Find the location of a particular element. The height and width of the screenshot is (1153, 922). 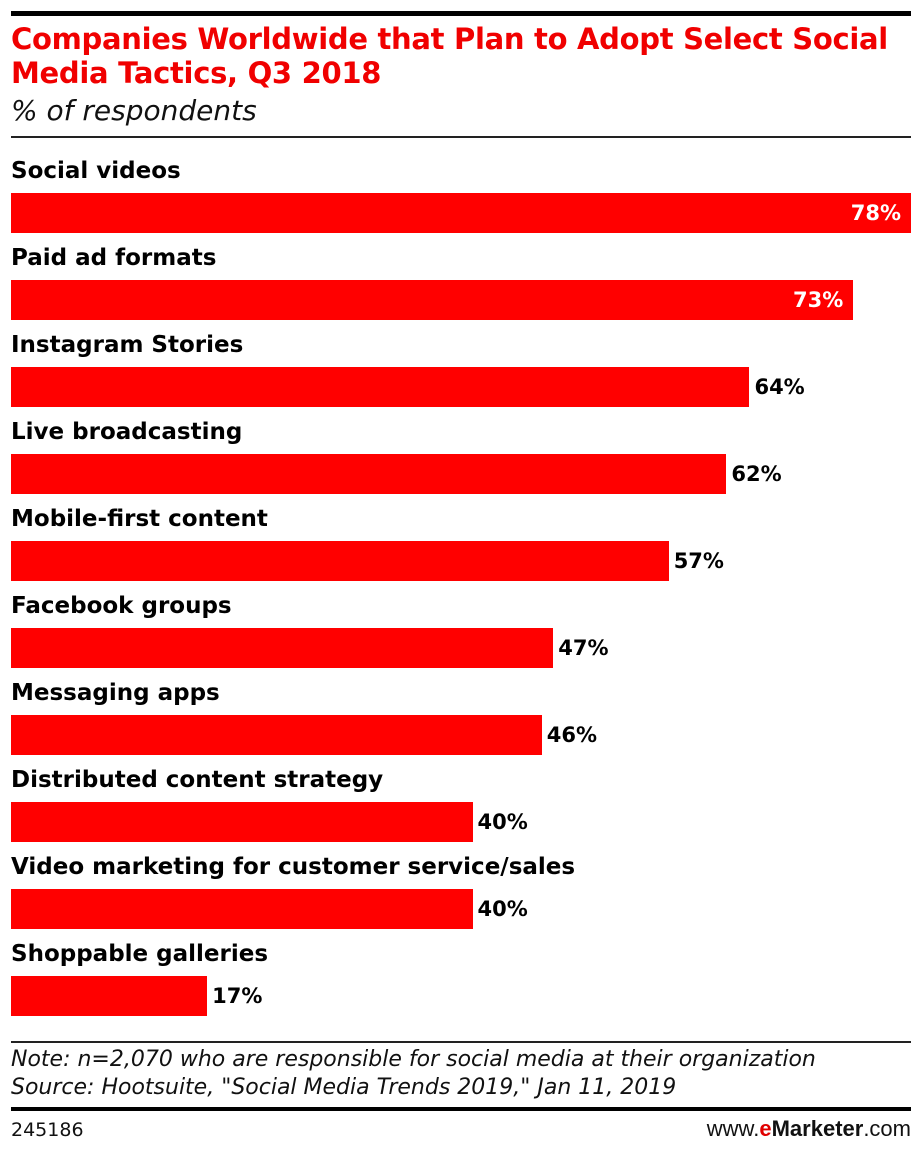

emarketer-logo: www.eMarketer.com is located at coordinates (808, 1128).